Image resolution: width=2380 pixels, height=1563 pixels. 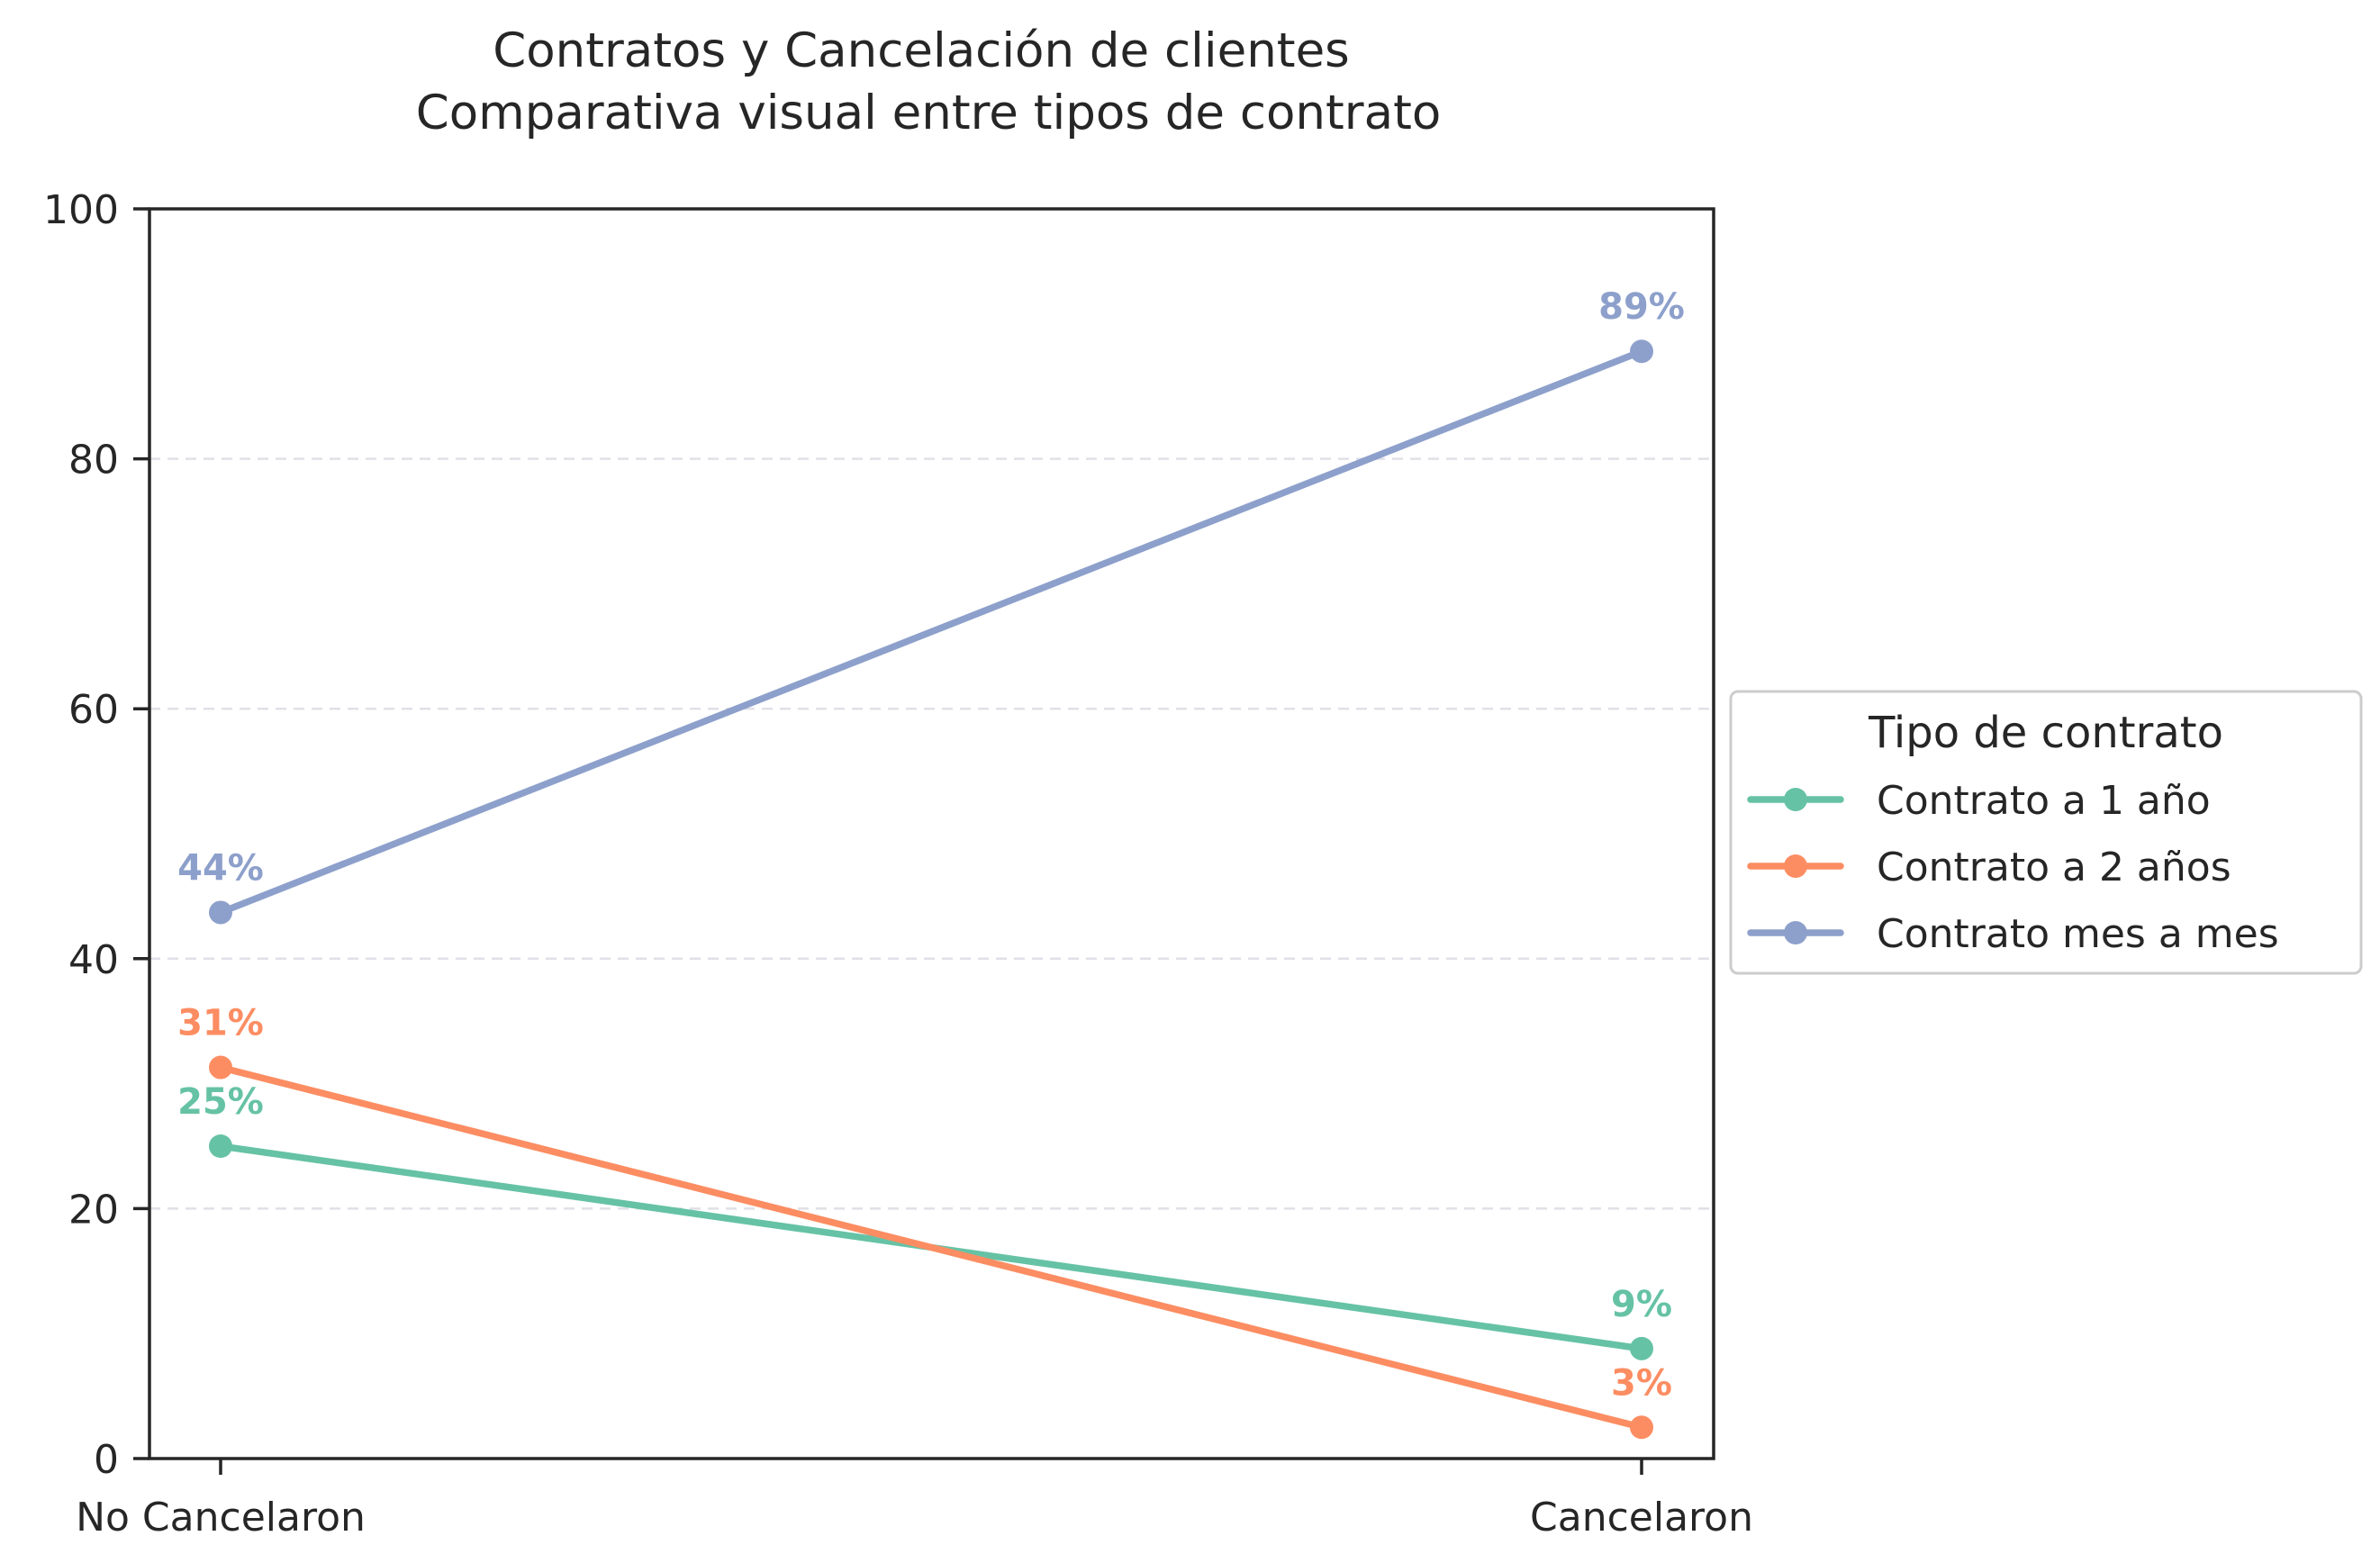 What do you see at coordinates (220, 868) in the screenshot?
I see `data-label: 44%` at bounding box center [220, 868].